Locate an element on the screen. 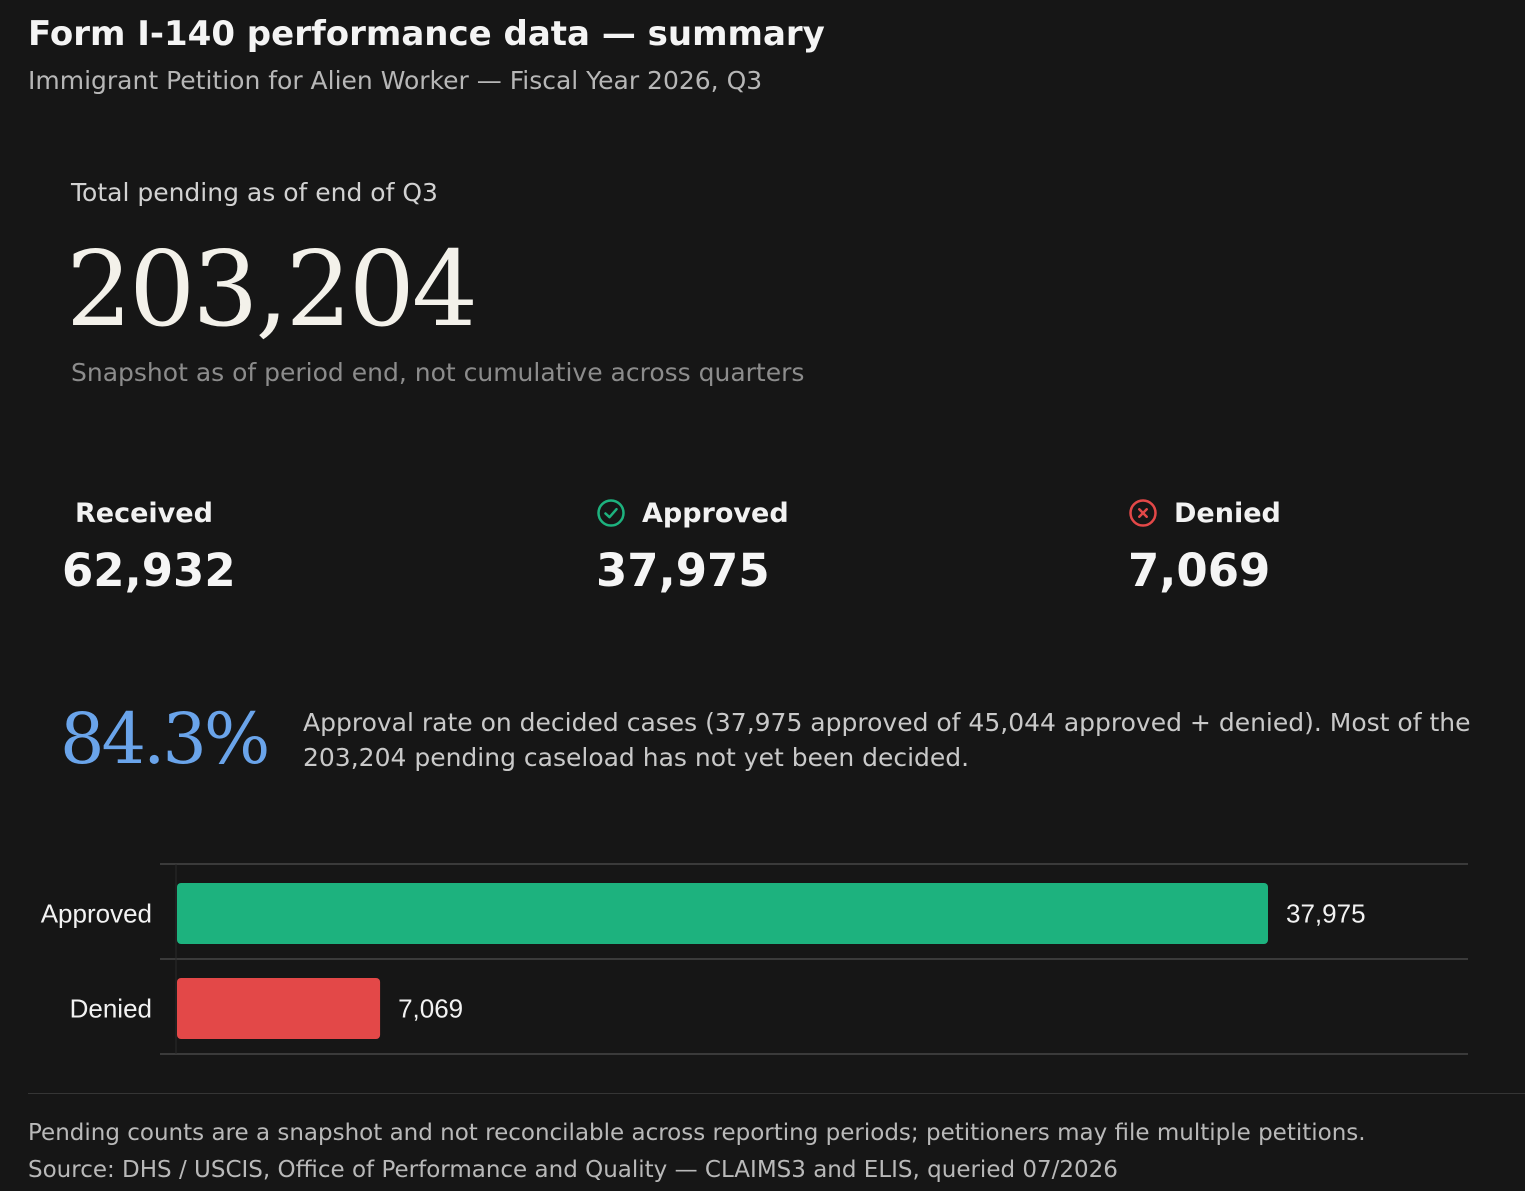  stat-approved-head: Approved is located at coordinates (692, 513).